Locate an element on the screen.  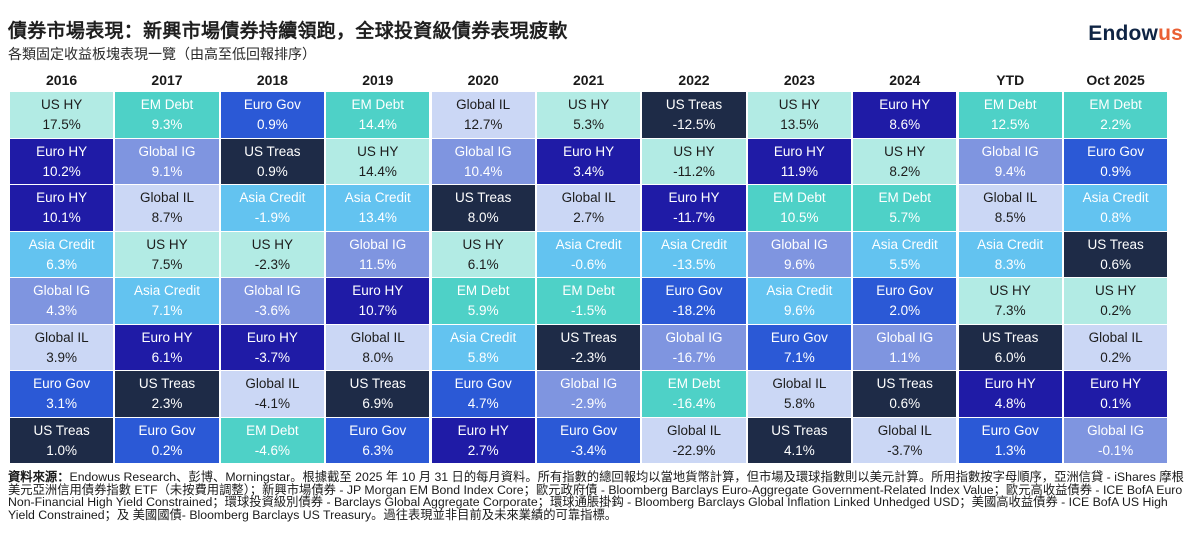
cell-2023-em-debt: EM Debt 10.5% is located at coordinates (799, 208).